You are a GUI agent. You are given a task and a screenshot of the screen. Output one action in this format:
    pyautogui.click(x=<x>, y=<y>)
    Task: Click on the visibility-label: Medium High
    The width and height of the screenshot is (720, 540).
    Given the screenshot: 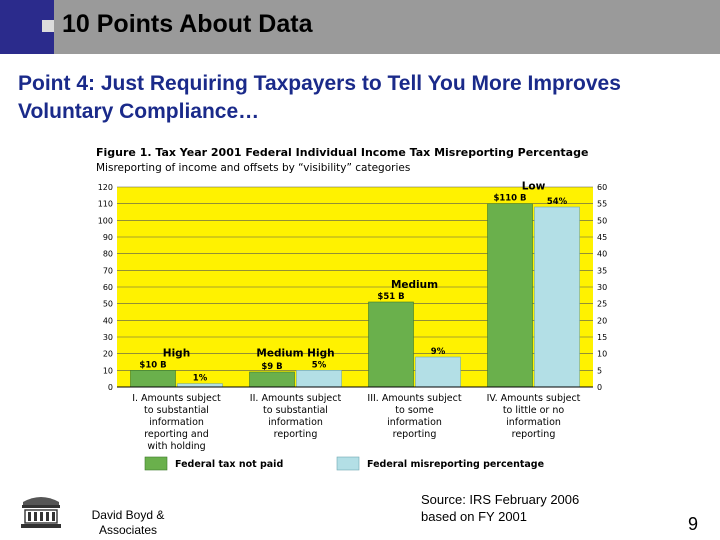 What is the action you would take?
    pyautogui.click(x=295, y=353)
    